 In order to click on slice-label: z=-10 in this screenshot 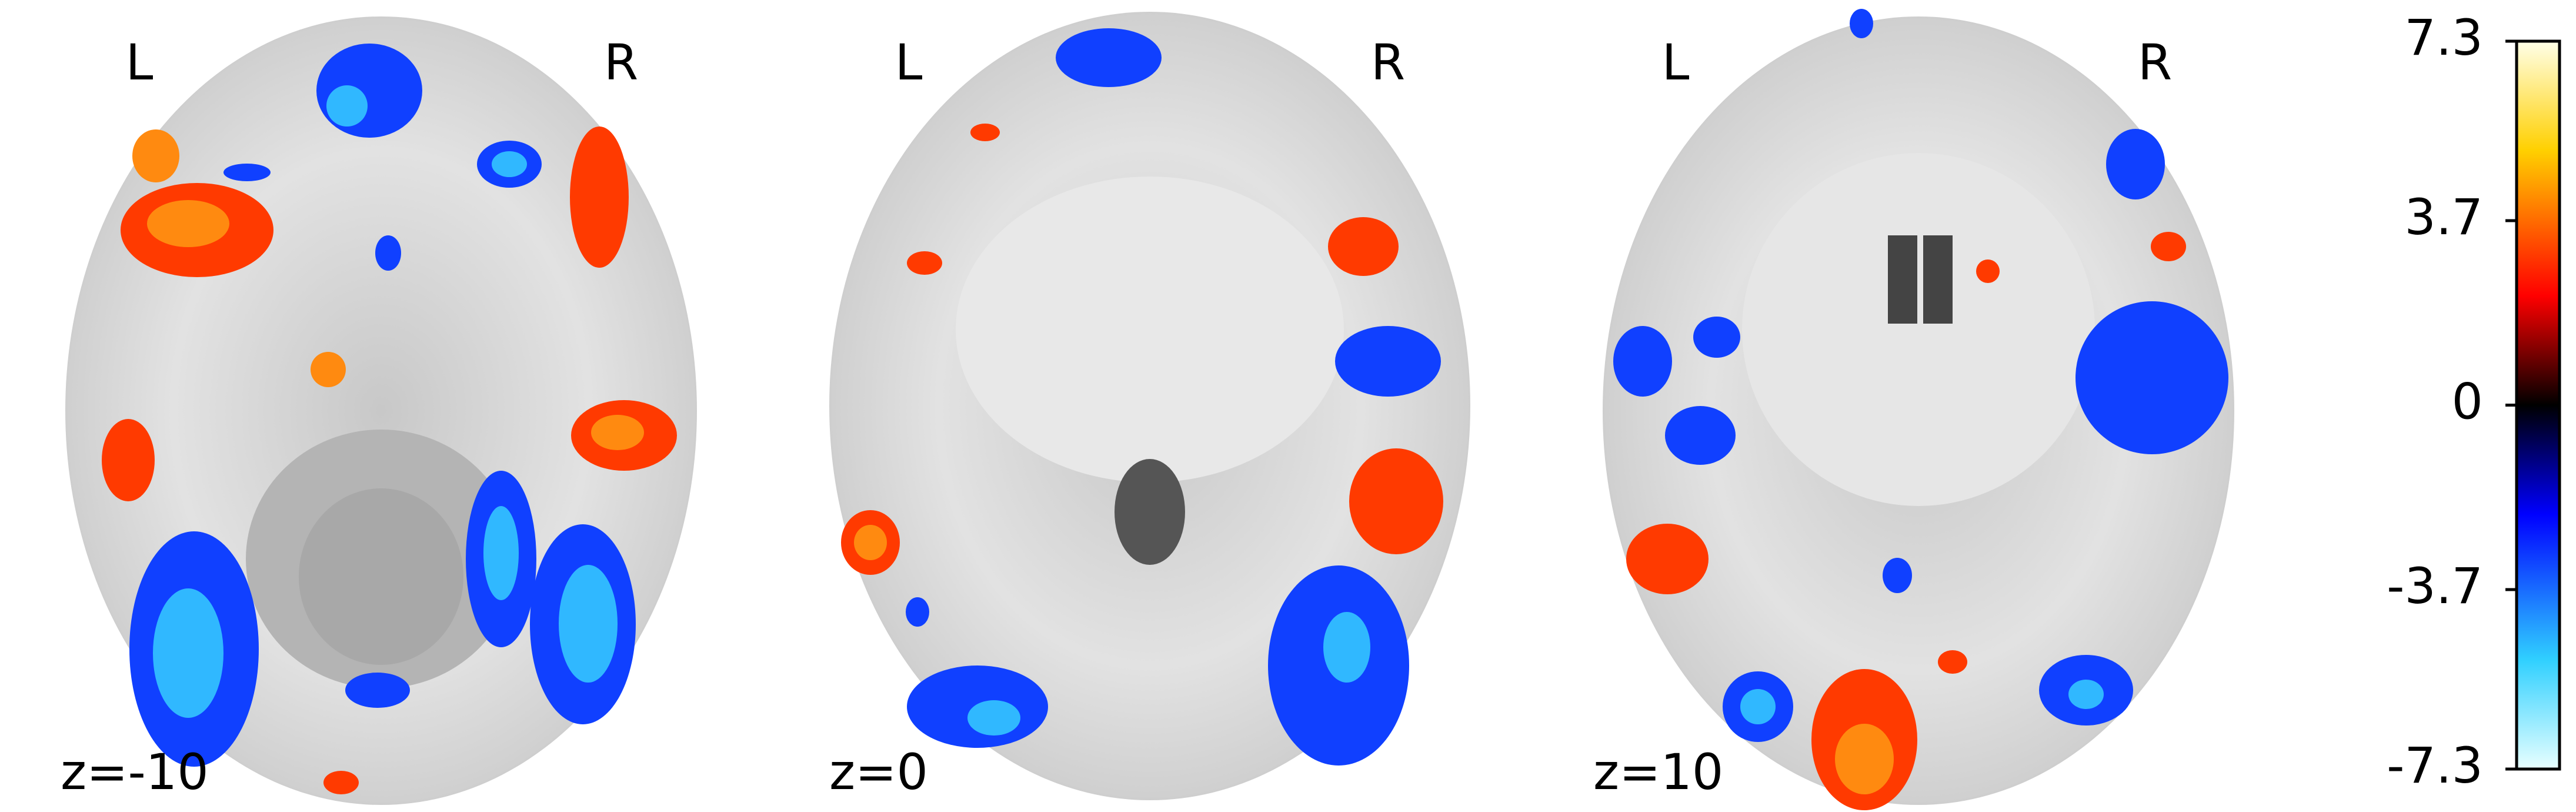, I will do `click(135, 772)`.